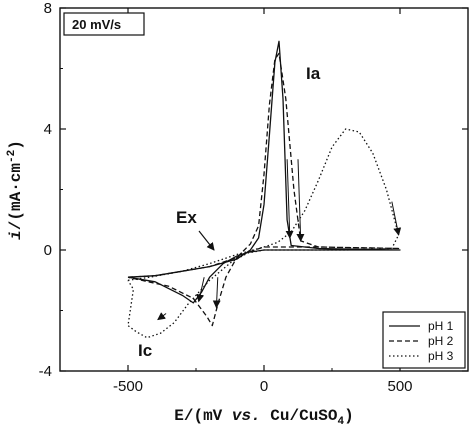 This screenshot has height=430, width=474. I want to click on legend-label-ph3: pH 3, so click(441, 356).